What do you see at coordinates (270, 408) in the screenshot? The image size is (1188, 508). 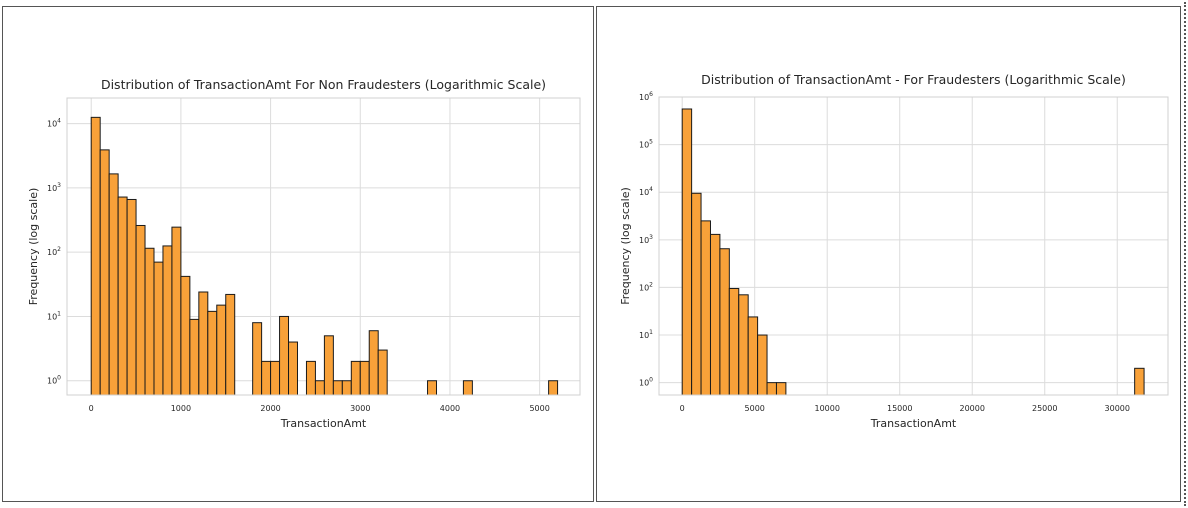 I see `x-tick-label: 2000` at bounding box center [270, 408].